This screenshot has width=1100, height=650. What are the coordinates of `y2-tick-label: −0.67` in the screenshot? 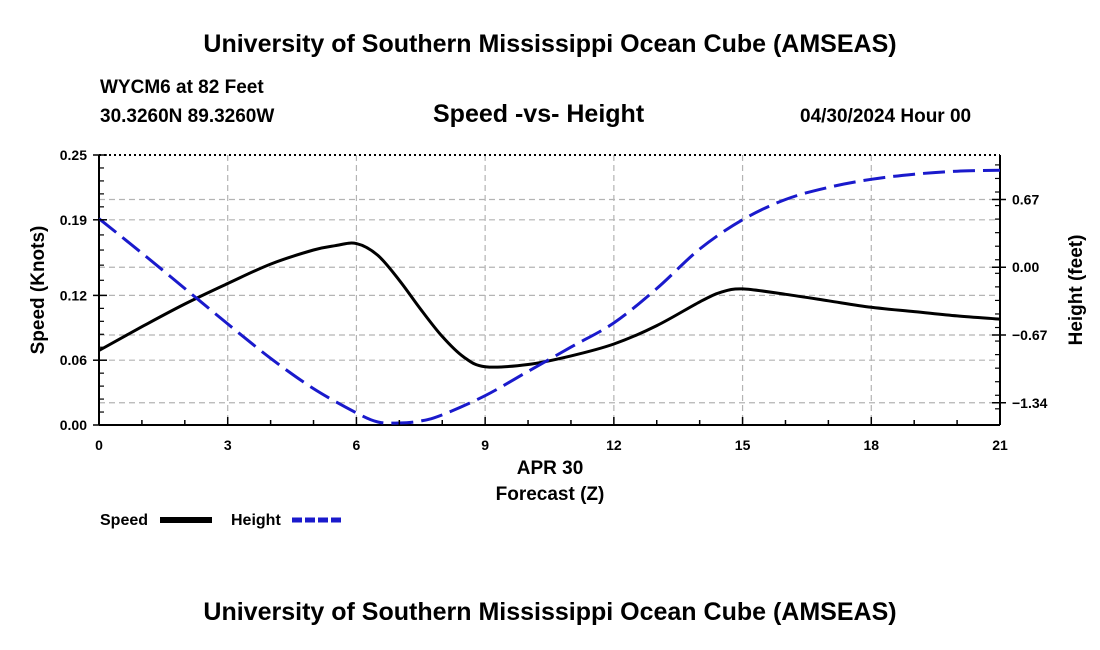 It's located at (1030, 335).